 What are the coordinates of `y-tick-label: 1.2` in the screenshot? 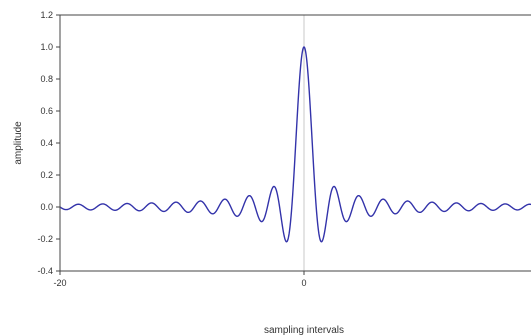 It's located at (46, 15).